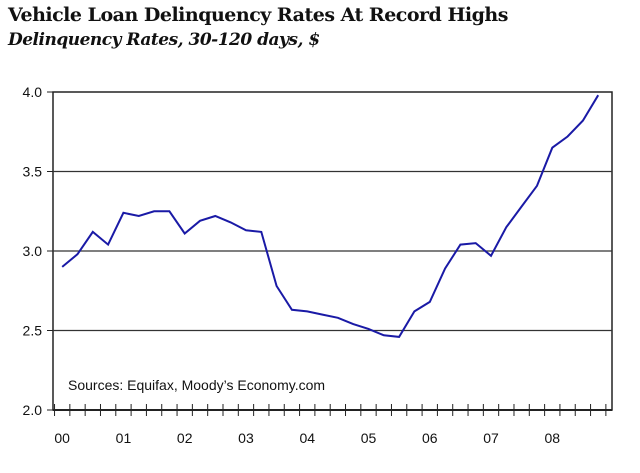 The height and width of the screenshot is (473, 640). Describe the element at coordinates (164, 40) in the screenshot. I see `chart-subtitle: Delinquency Rates, 30-120 days, $` at that location.